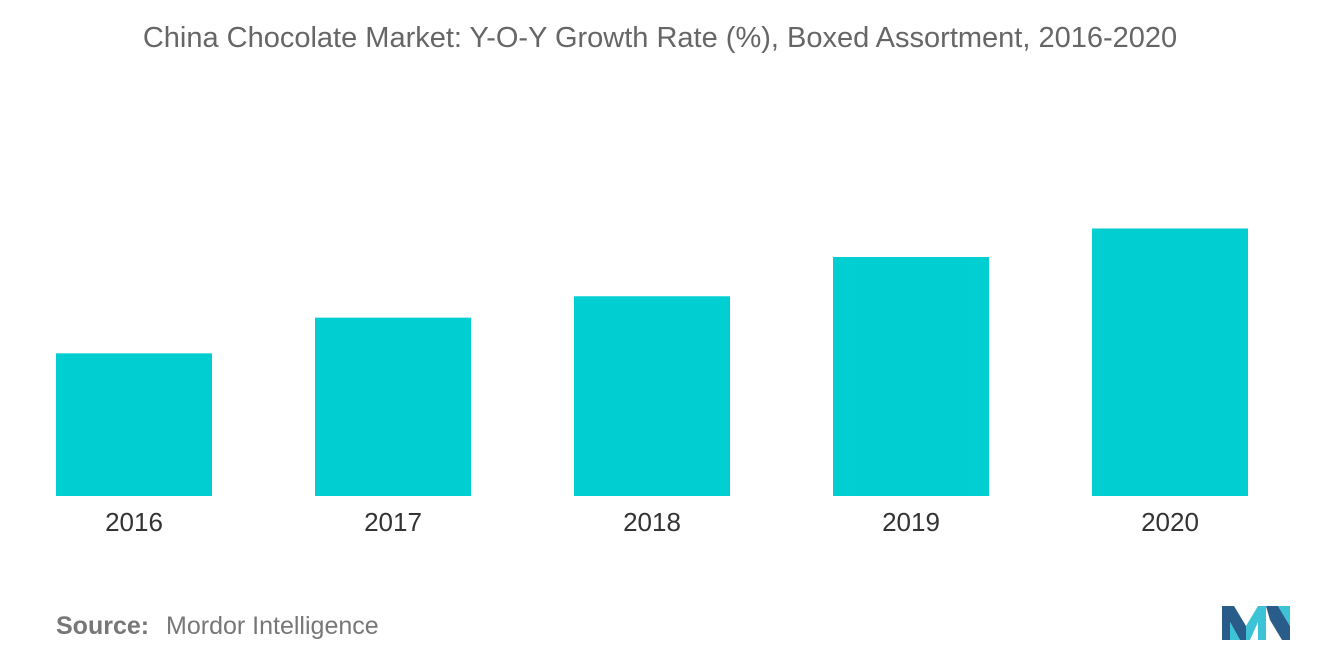 The height and width of the screenshot is (665, 1320). What do you see at coordinates (652, 396) in the screenshot?
I see `bar-2018` at bounding box center [652, 396].